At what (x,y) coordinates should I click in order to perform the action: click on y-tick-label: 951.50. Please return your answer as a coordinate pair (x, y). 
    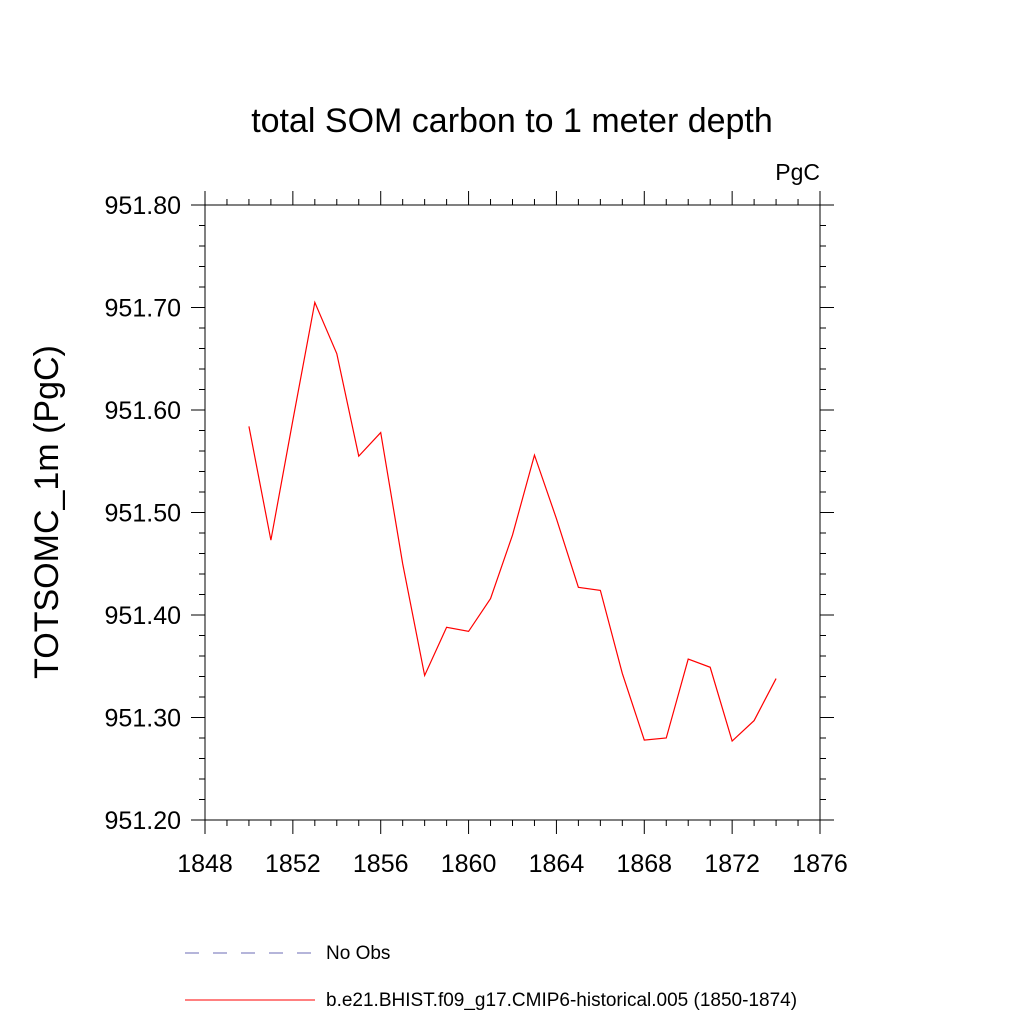
    Looking at the image, I should click on (143, 514).